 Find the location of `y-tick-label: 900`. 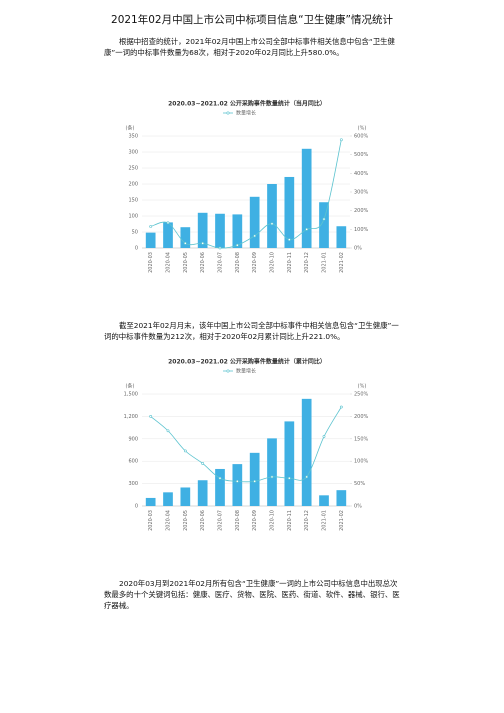

y-tick-label: 900 is located at coordinates (133, 439).